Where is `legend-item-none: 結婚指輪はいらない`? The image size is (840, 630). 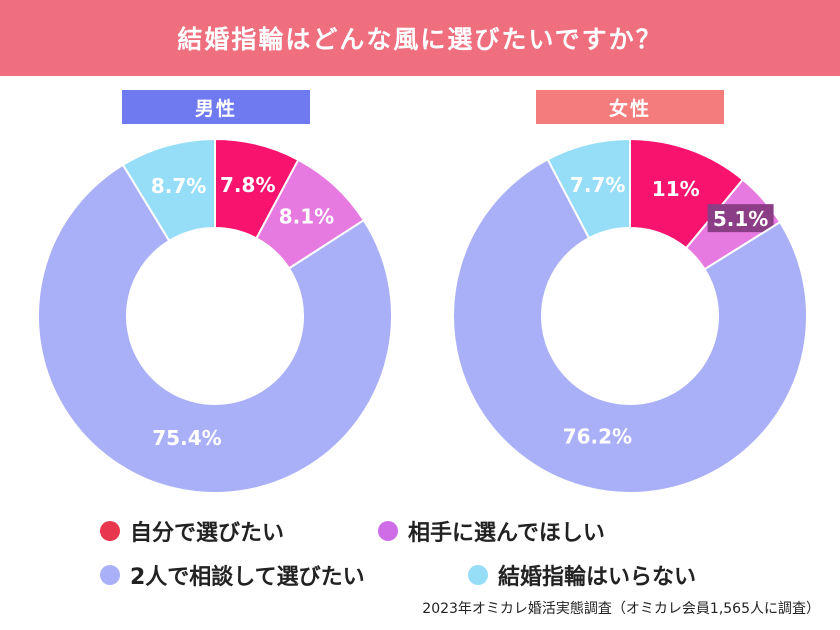 legend-item-none: 結婚指輪はいらない is located at coordinates (582, 575).